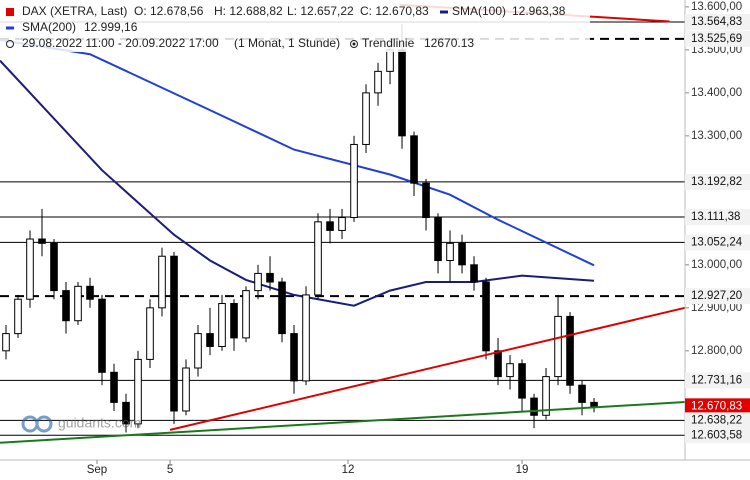 This screenshot has width=750, height=480. Describe the element at coordinates (120, 43) in the screenshot. I see `period: 29.08.2022 11:00 - 20.09.2022 17:00` at that location.